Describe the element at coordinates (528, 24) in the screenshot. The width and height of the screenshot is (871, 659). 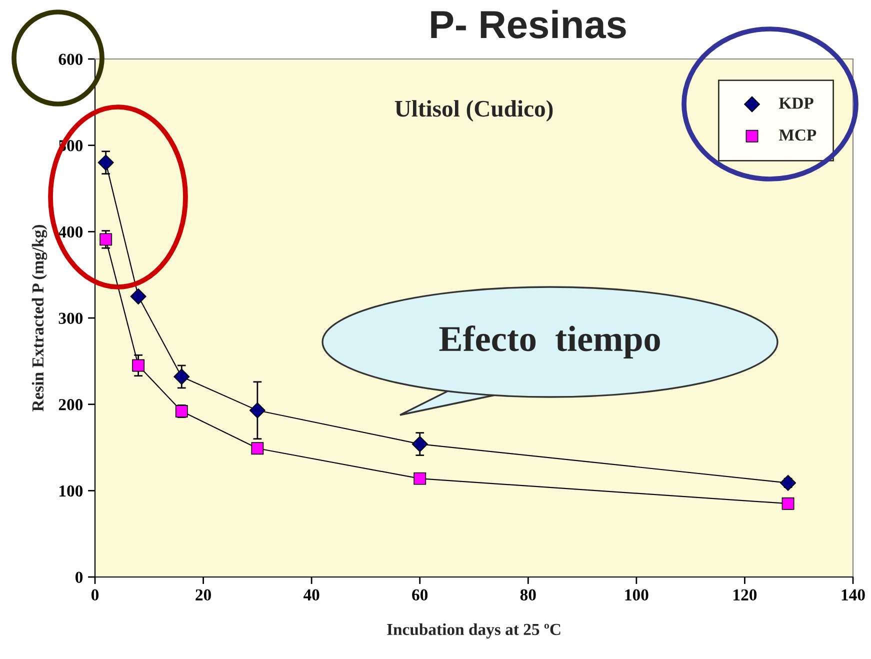
I see `chart-title: P- Resinas` at that location.